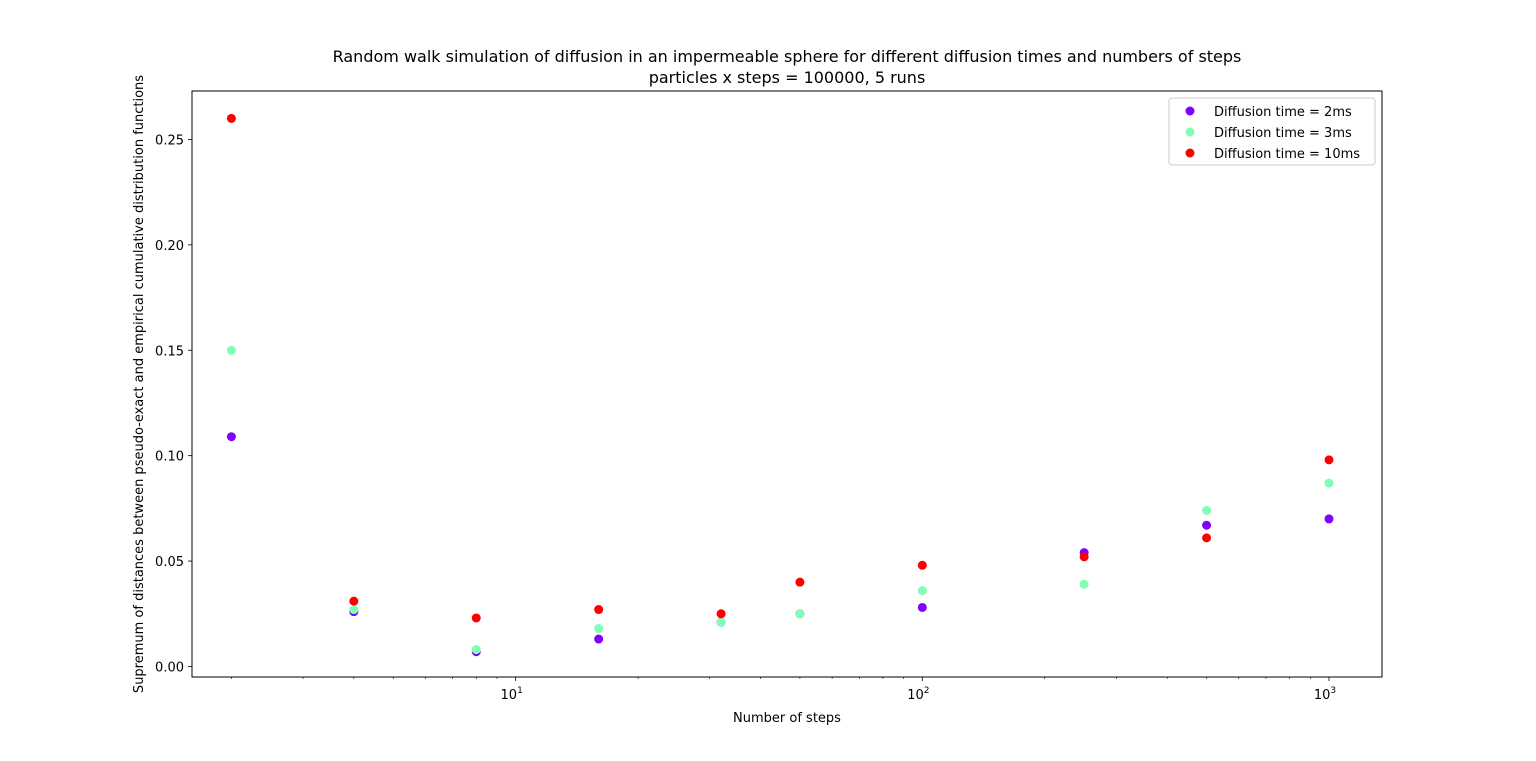  What do you see at coordinates (169, 351) in the screenshot?
I see `y-tick-label: 0.15` at bounding box center [169, 351].